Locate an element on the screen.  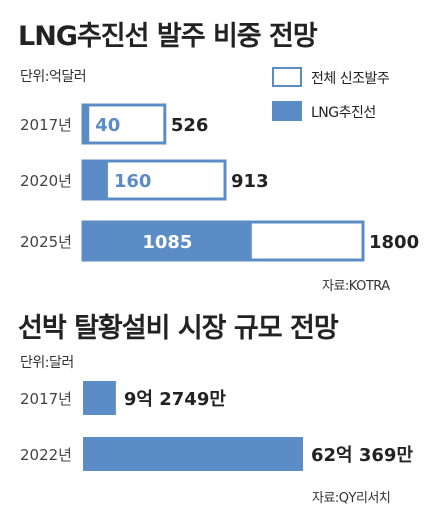
value-label: 62억 369만 is located at coordinates (362, 455).